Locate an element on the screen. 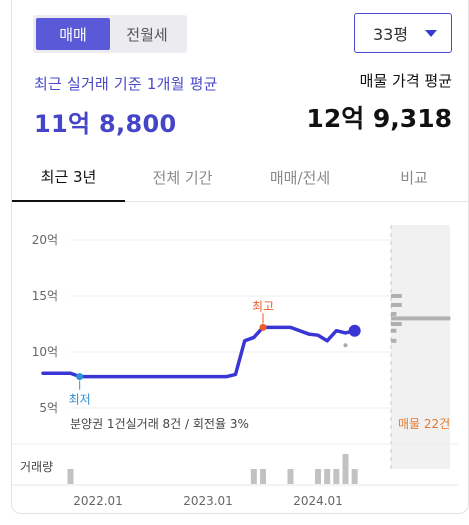  asking-avg-value: 12억 9,318 is located at coordinates (379, 118).